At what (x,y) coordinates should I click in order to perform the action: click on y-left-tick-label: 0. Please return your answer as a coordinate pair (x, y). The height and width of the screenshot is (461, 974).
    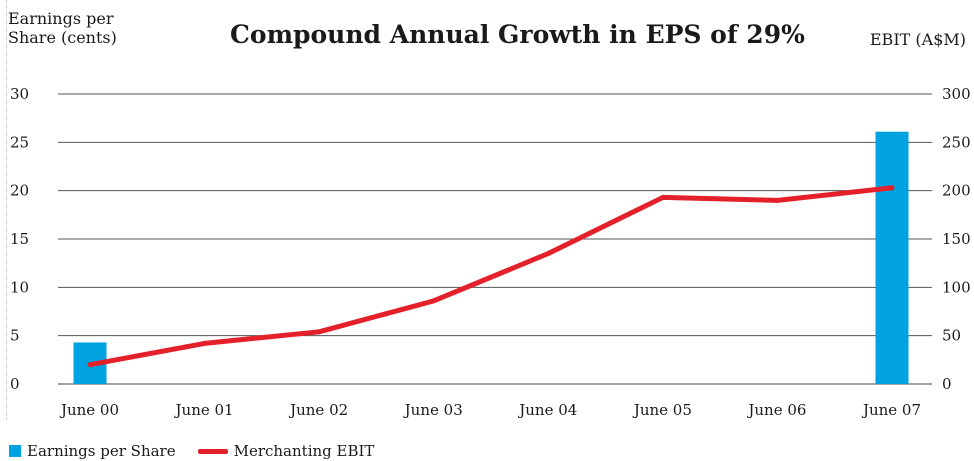
    Looking at the image, I should click on (15, 384).